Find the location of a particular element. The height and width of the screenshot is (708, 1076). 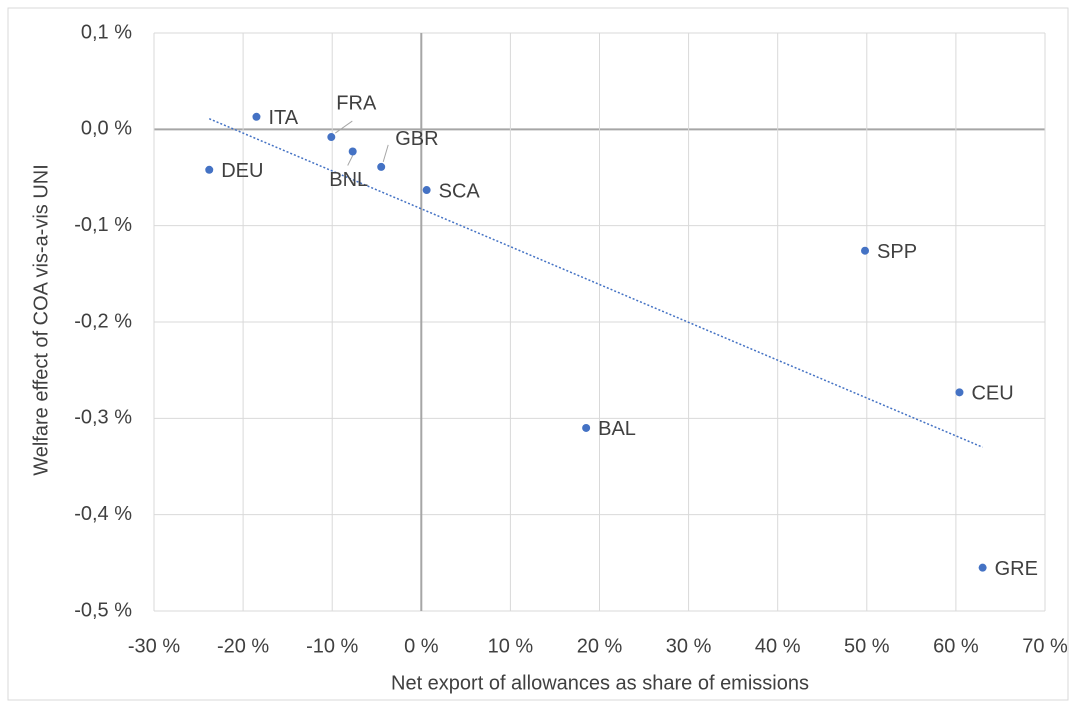

x-tick-label: -10 % is located at coordinates (332, 646).